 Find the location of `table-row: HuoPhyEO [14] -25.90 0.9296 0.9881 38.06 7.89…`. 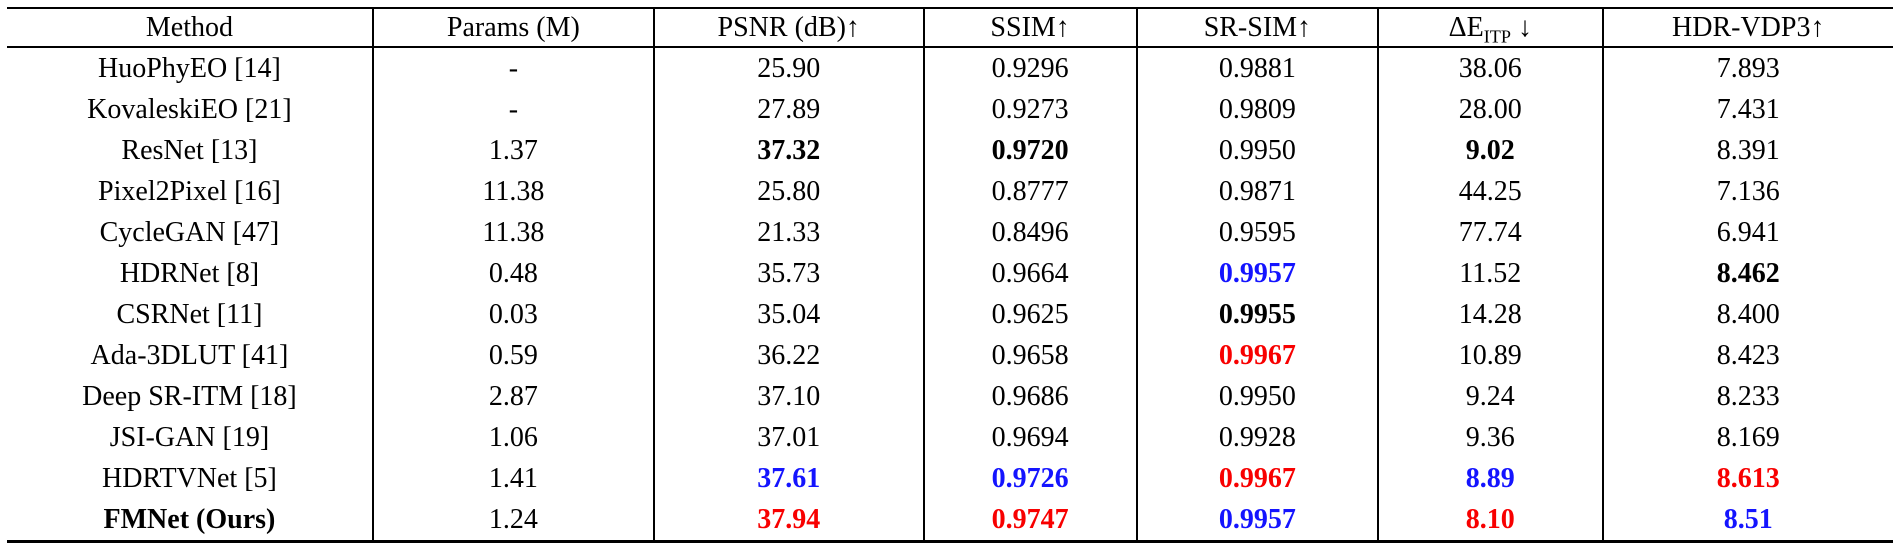

table-row: HuoPhyEO [14] -25.90 0.9296 0.9881 38.06 7.89… is located at coordinates (950, 68).